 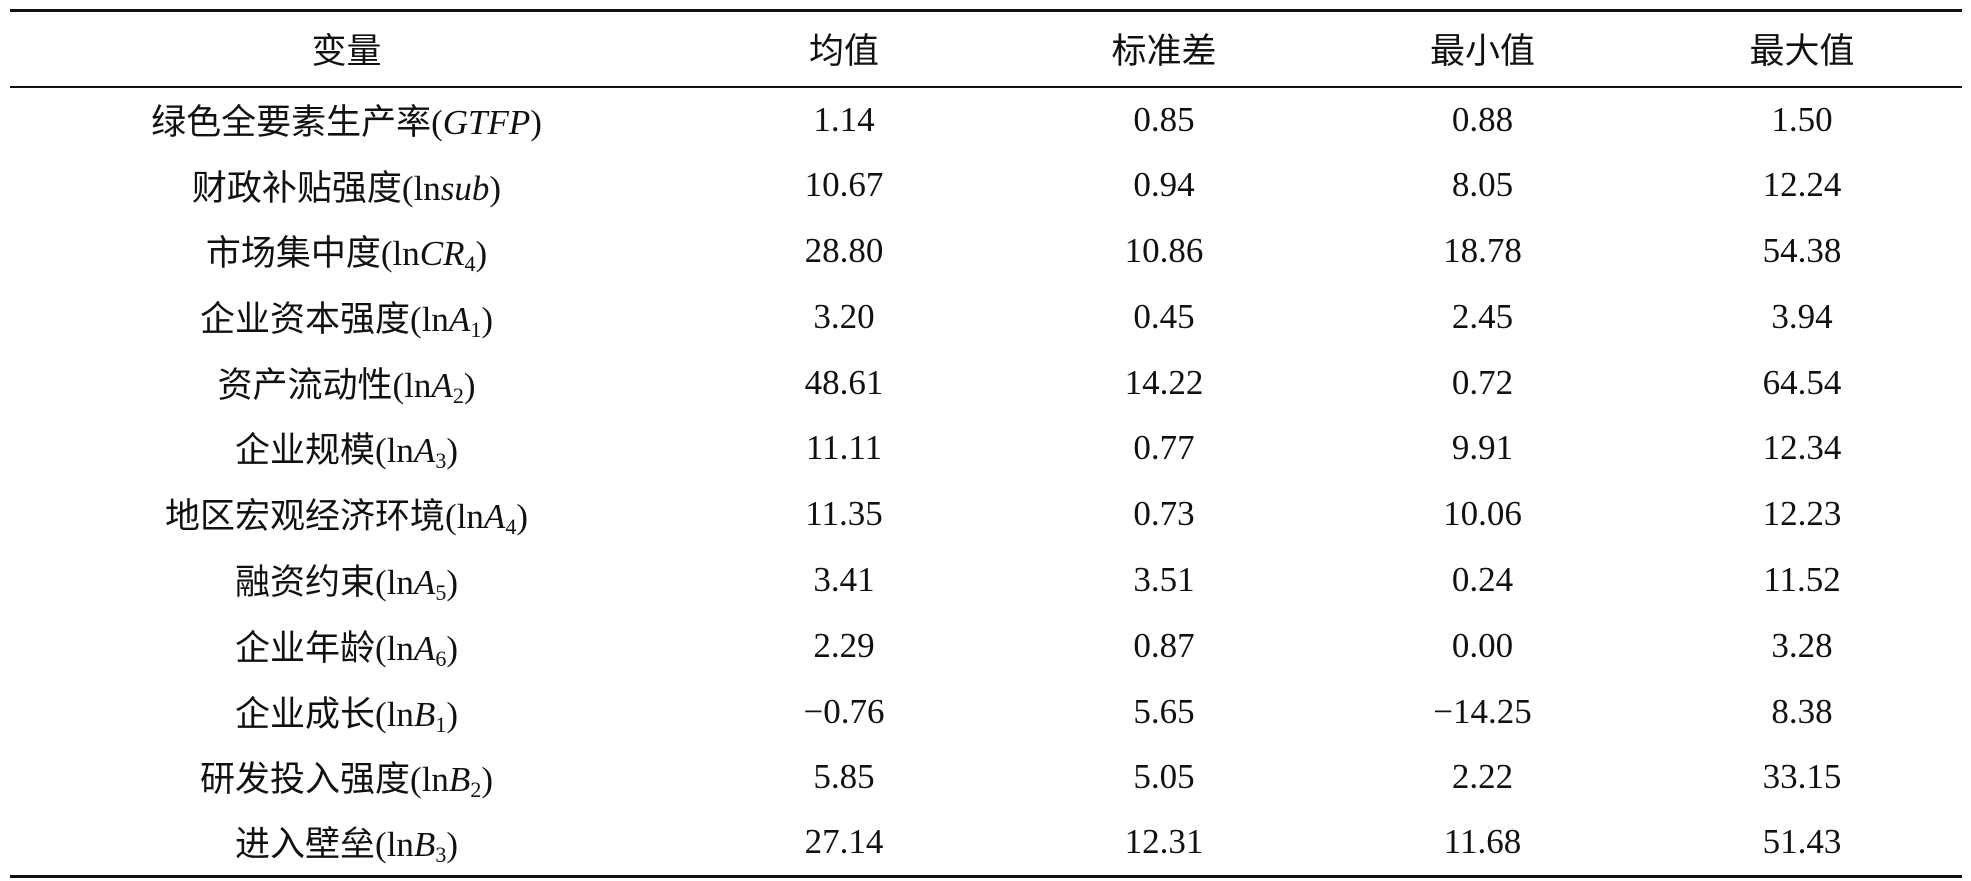 I want to click on header-cell: 均值, so click(x=843, y=52).